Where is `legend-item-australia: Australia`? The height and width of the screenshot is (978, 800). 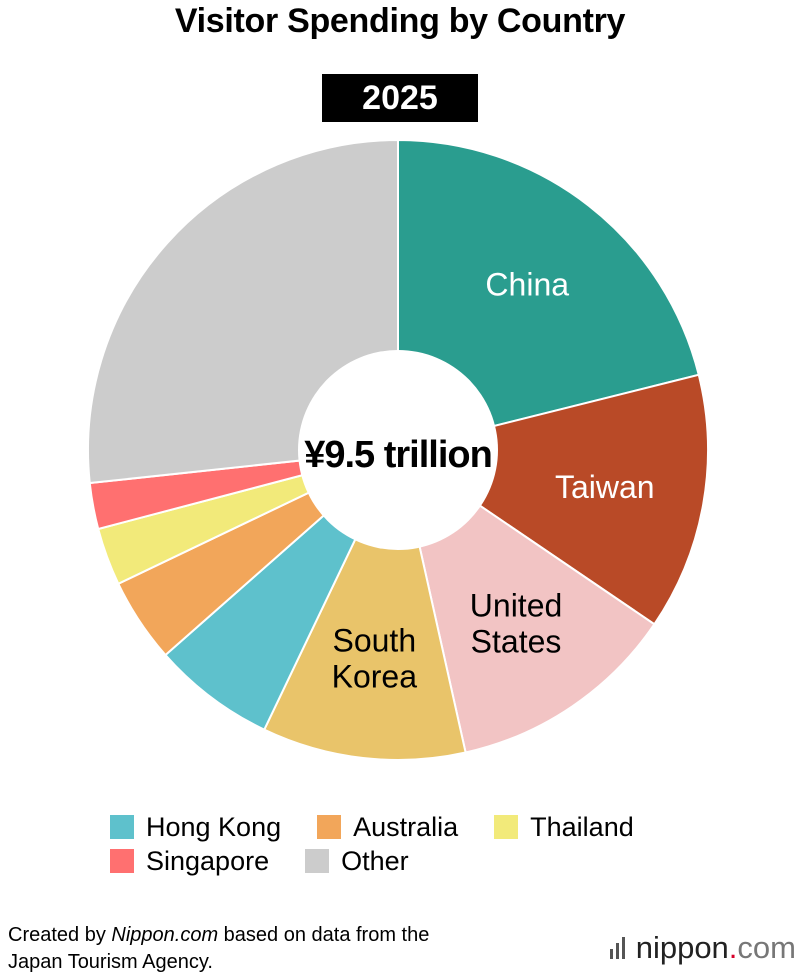
legend-item-australia: Australia is located at coordinates (387, 827).